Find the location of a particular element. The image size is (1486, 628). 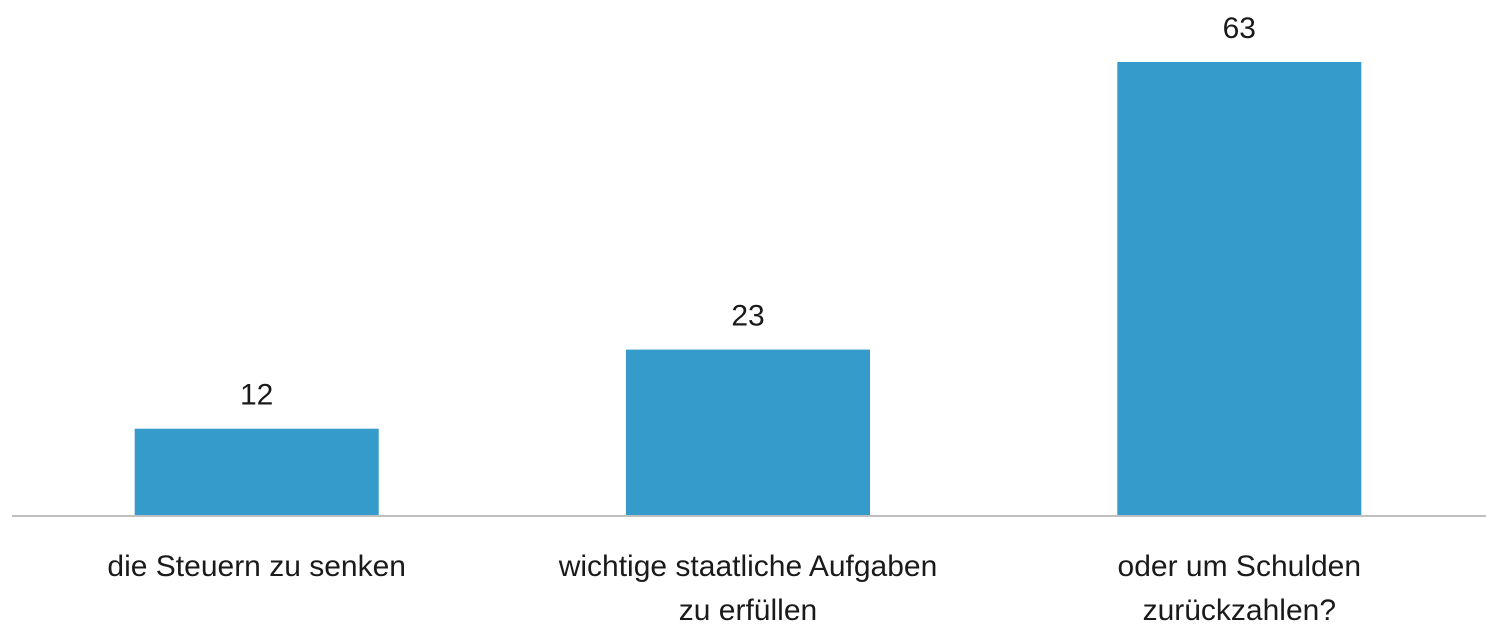

category-label-2-line-1: wichtige staatliche Aufgaben is located at coordinates (748, 566).